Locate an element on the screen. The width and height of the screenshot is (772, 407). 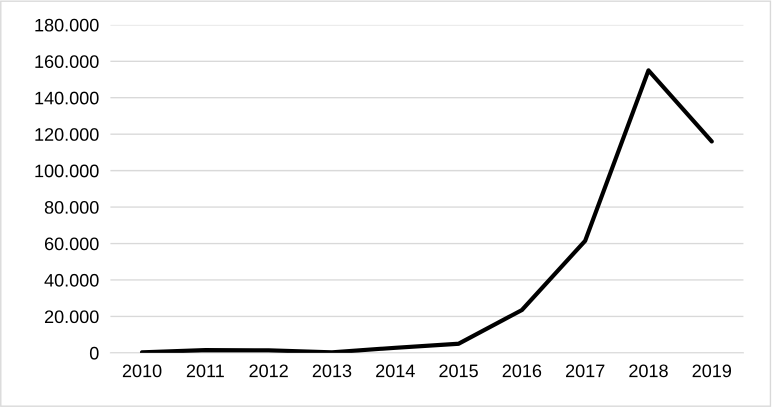
x-tick-label: 2015 is located at coordinates (458, 371).